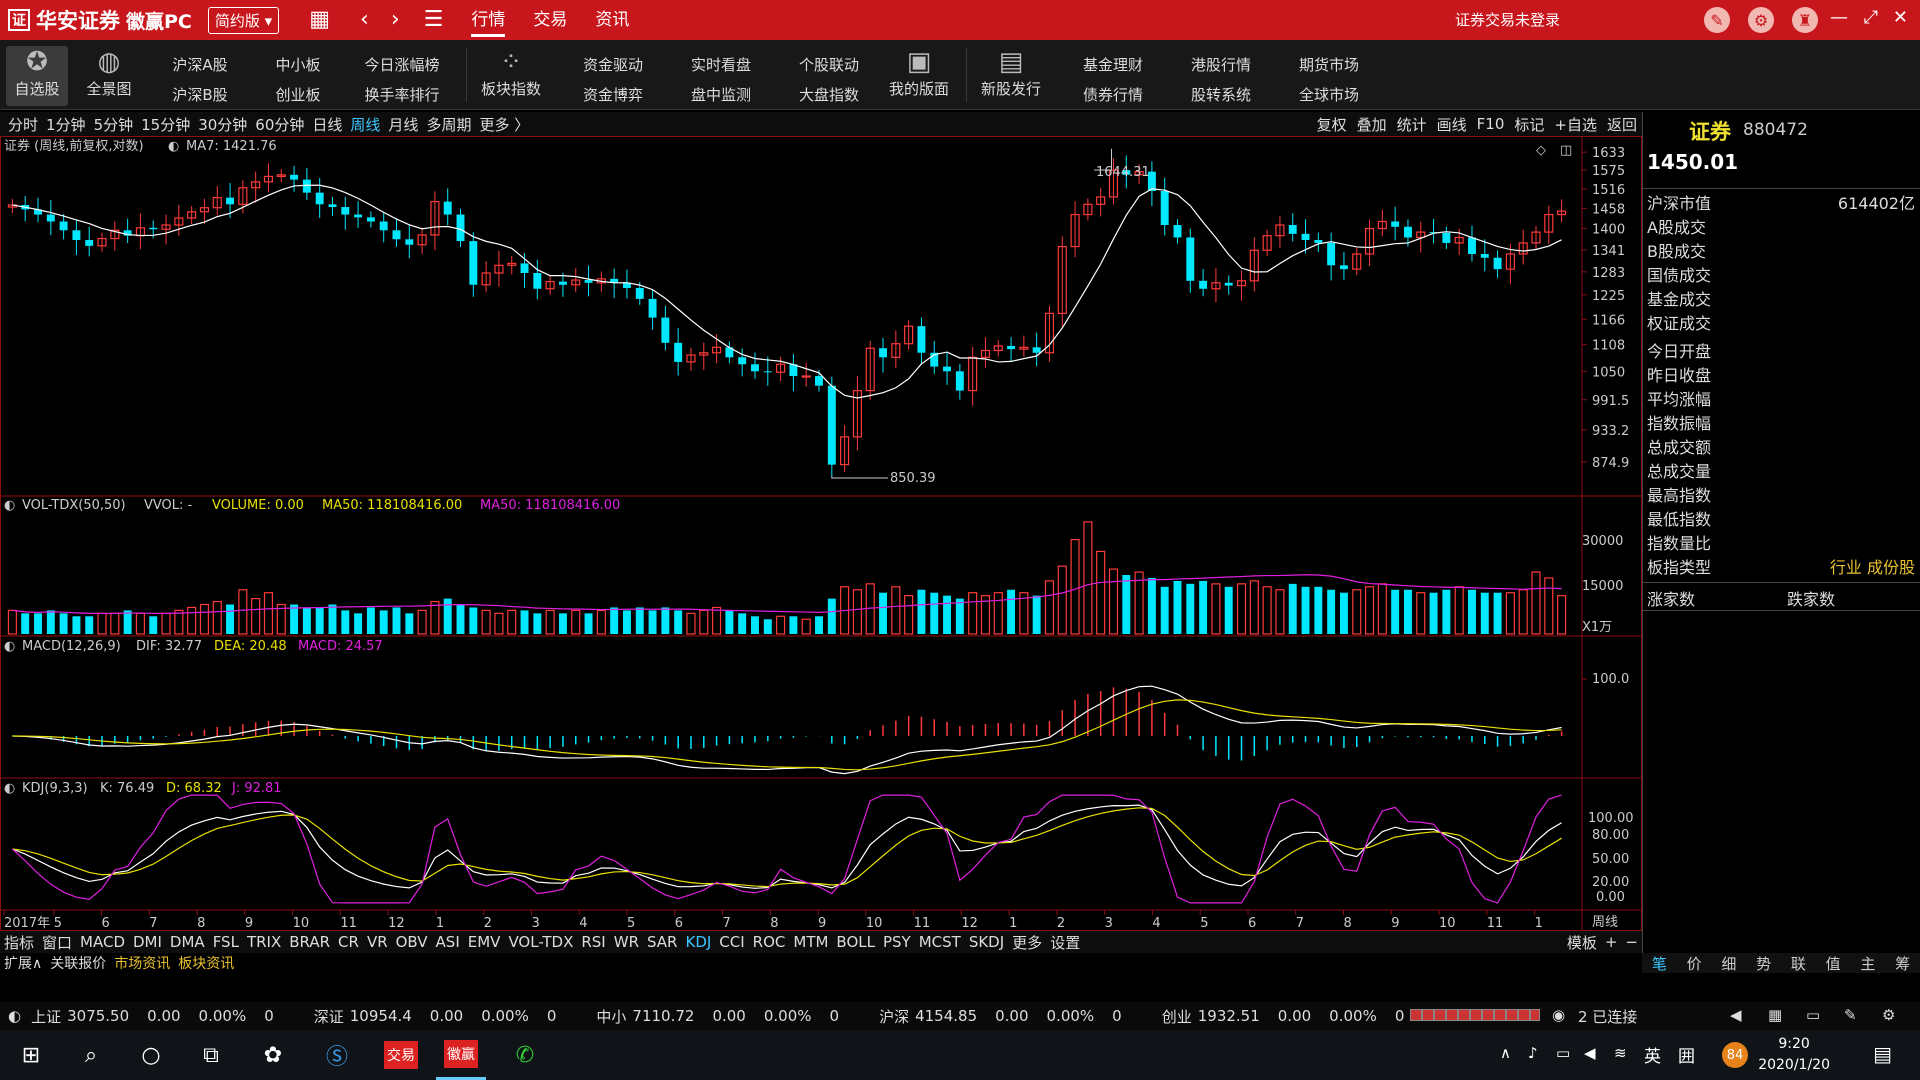 Image resolution: width=1920 pixels, height=1080 pixels. I want to click on zoom-in-icon: +, so click(1611, 942).